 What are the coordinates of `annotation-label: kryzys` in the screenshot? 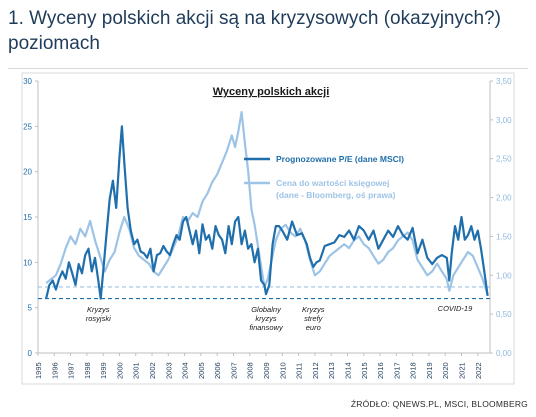 It's located at (265, 318).